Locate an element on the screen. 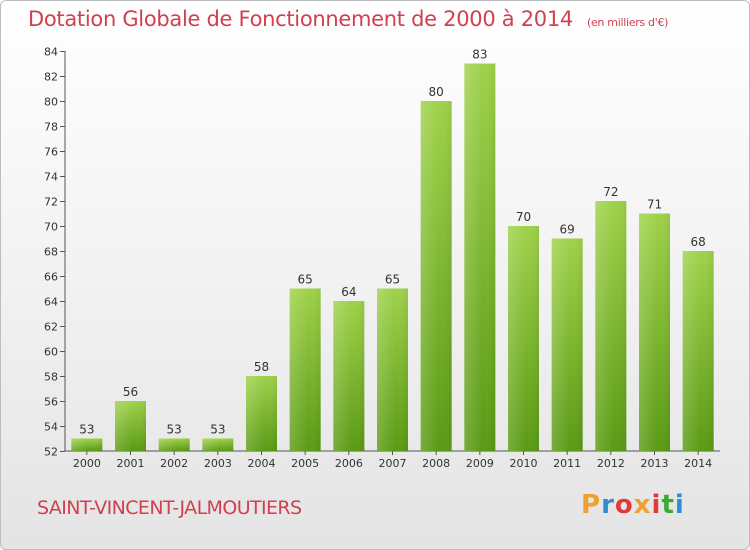  value-label: 56 is located at coordinates (130, 392).